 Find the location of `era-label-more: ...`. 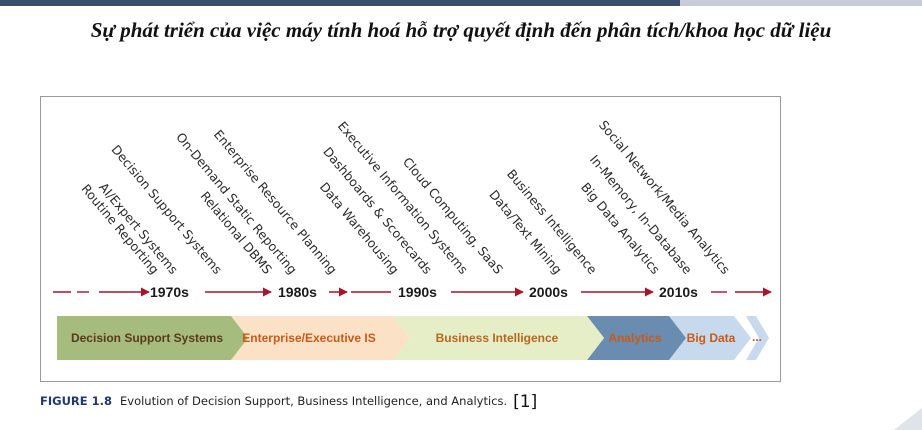

era-label-more: ... is located at coordinates (757, 337).